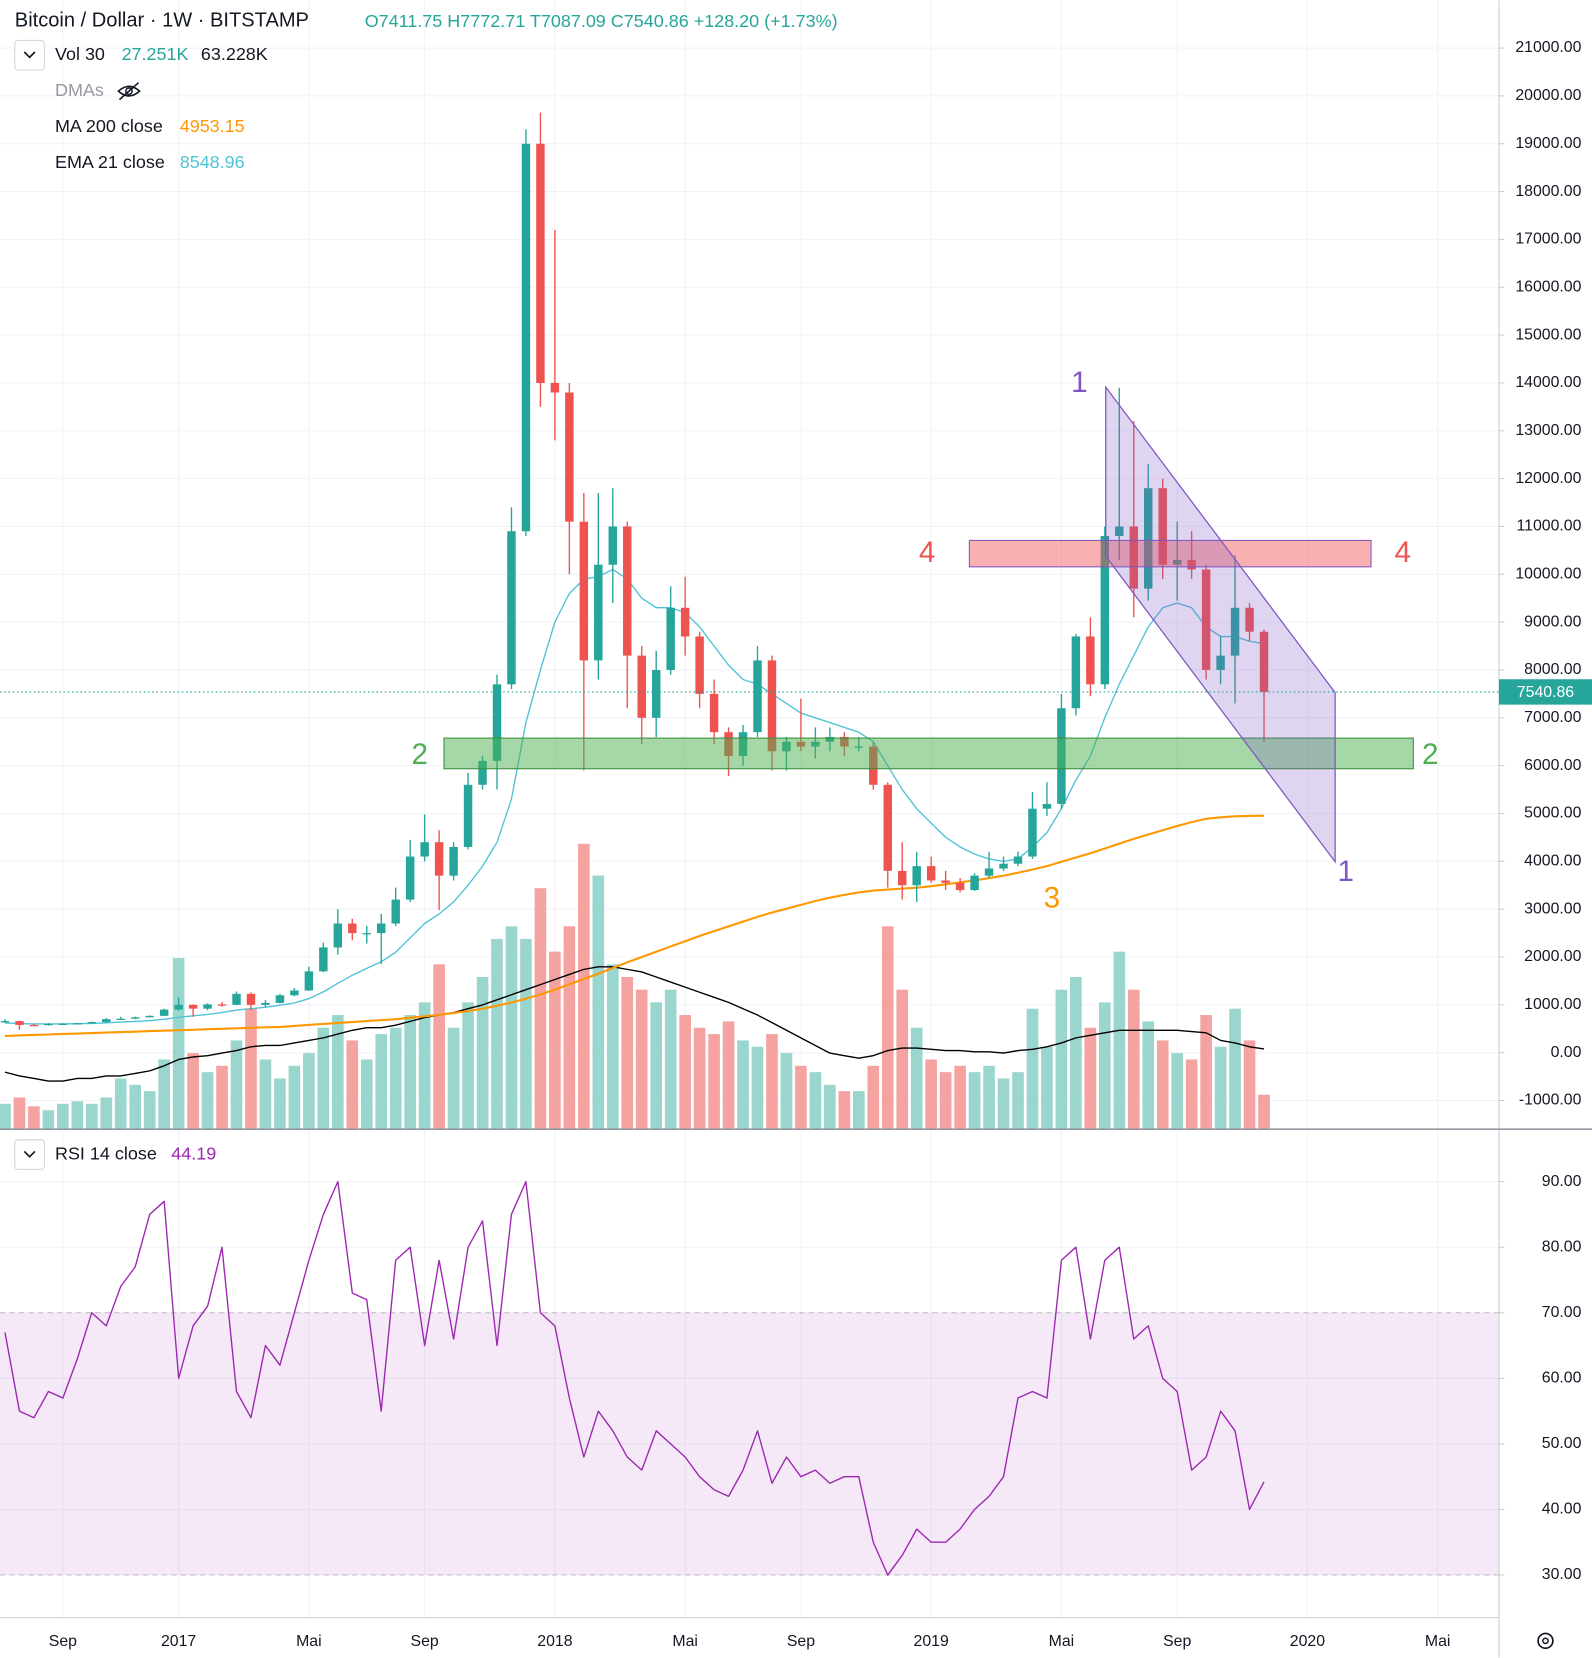 This screenshot has height=1658, width=1592. Describe the element at coordinates (1562, 1443) in the screenshot. I see `y-tick-label: 50.00` at that location.